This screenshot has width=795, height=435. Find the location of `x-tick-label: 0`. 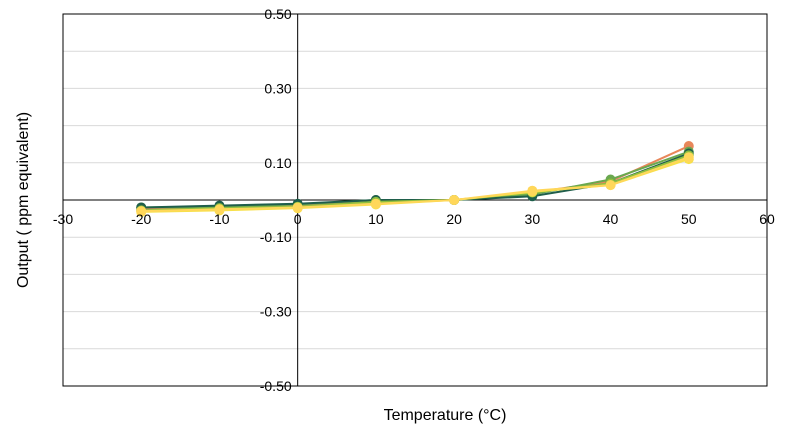

x-tick-label: 0 is located at coordinates (298, 219).